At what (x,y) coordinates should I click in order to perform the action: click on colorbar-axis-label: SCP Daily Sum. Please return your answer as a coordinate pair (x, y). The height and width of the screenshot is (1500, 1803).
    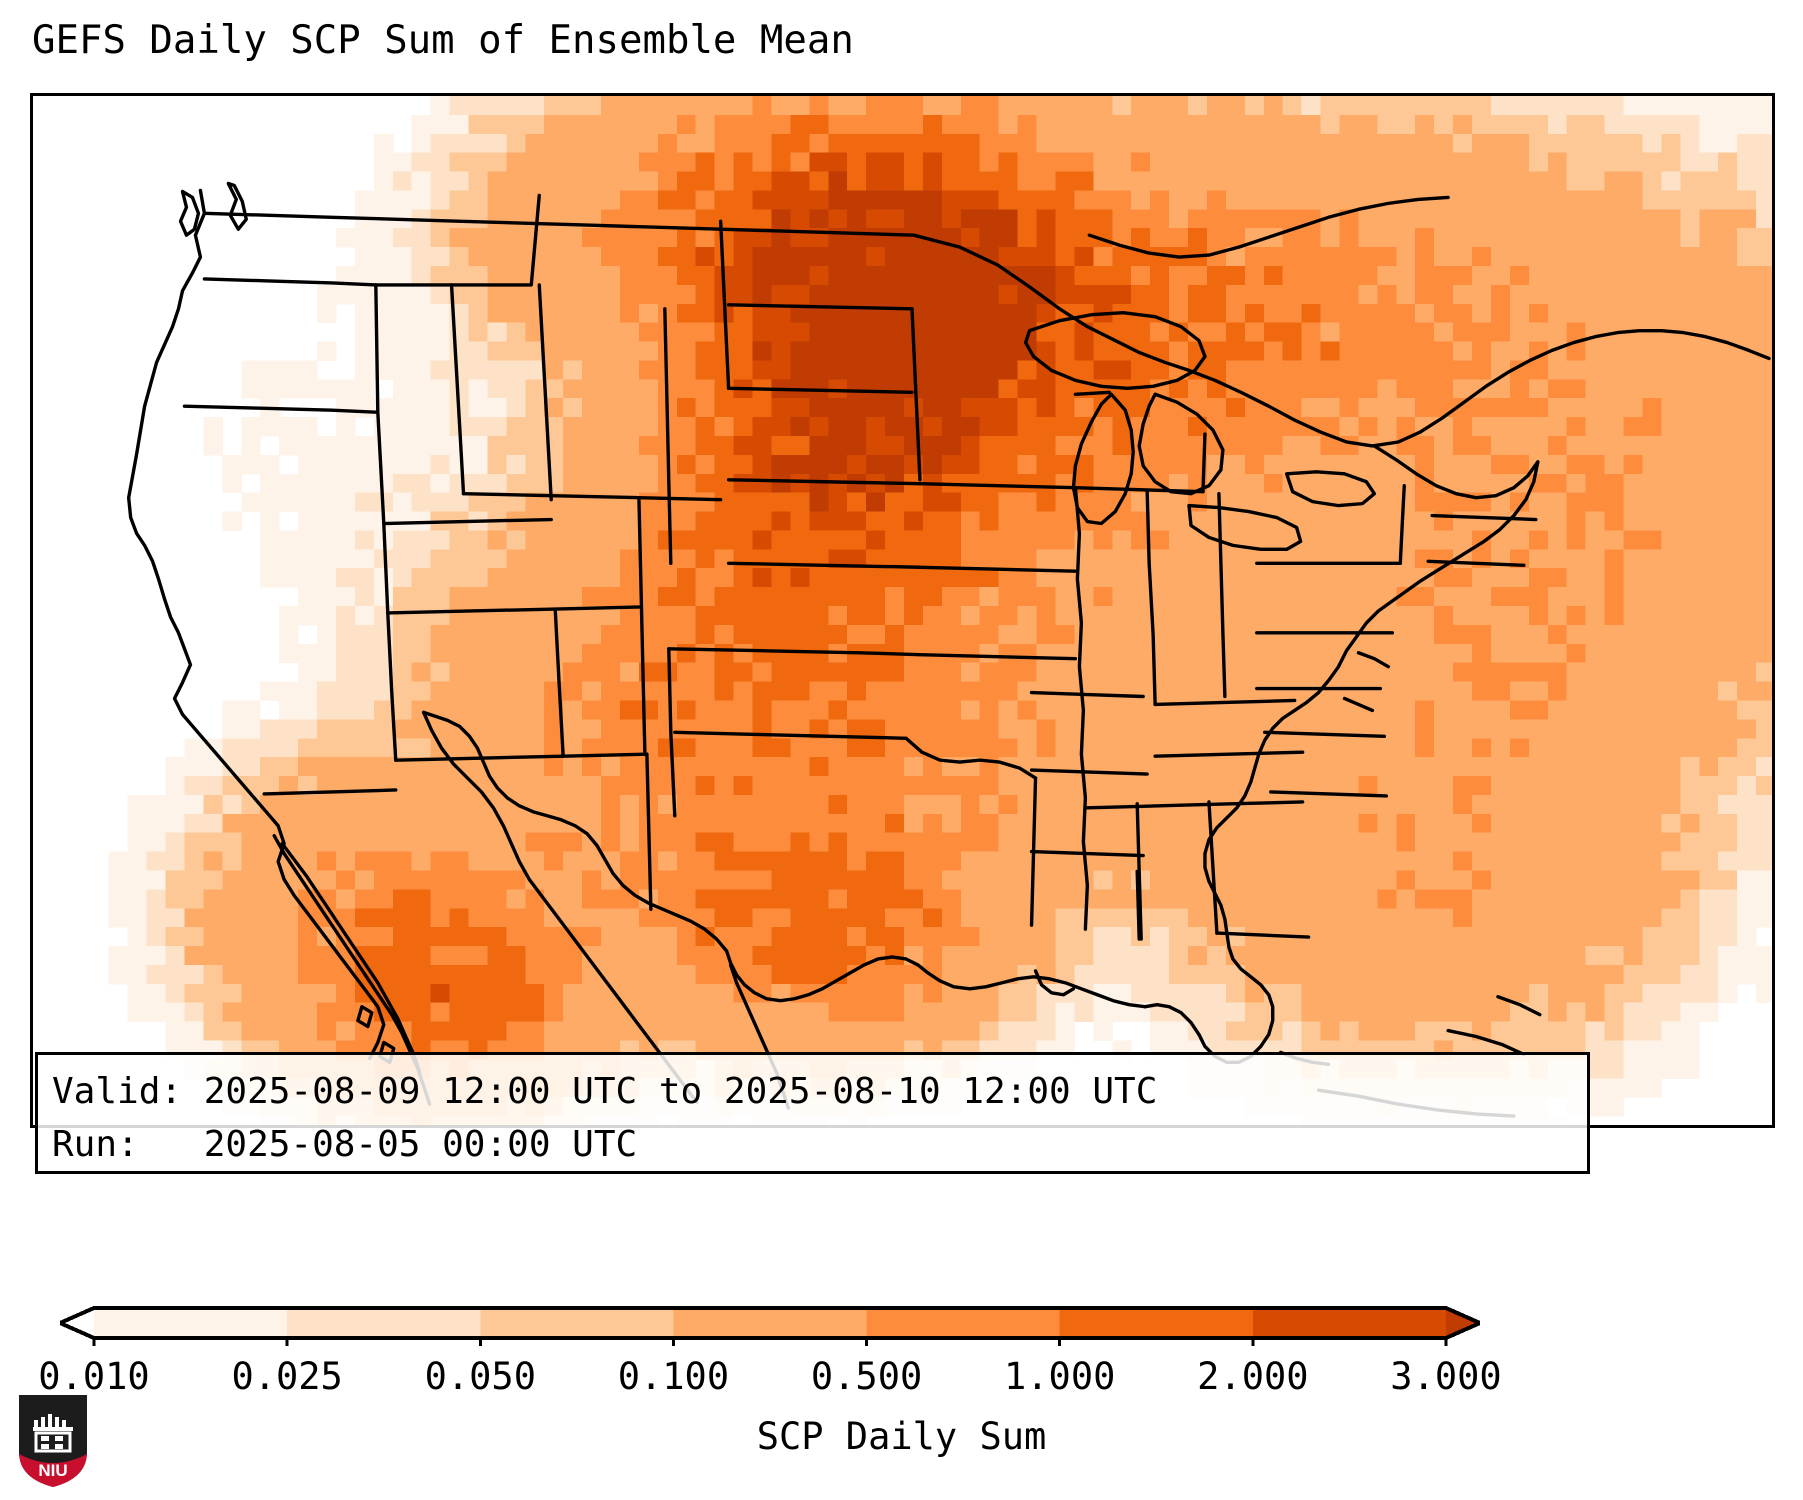
    Looking at the image, I should click on (901, 1436).